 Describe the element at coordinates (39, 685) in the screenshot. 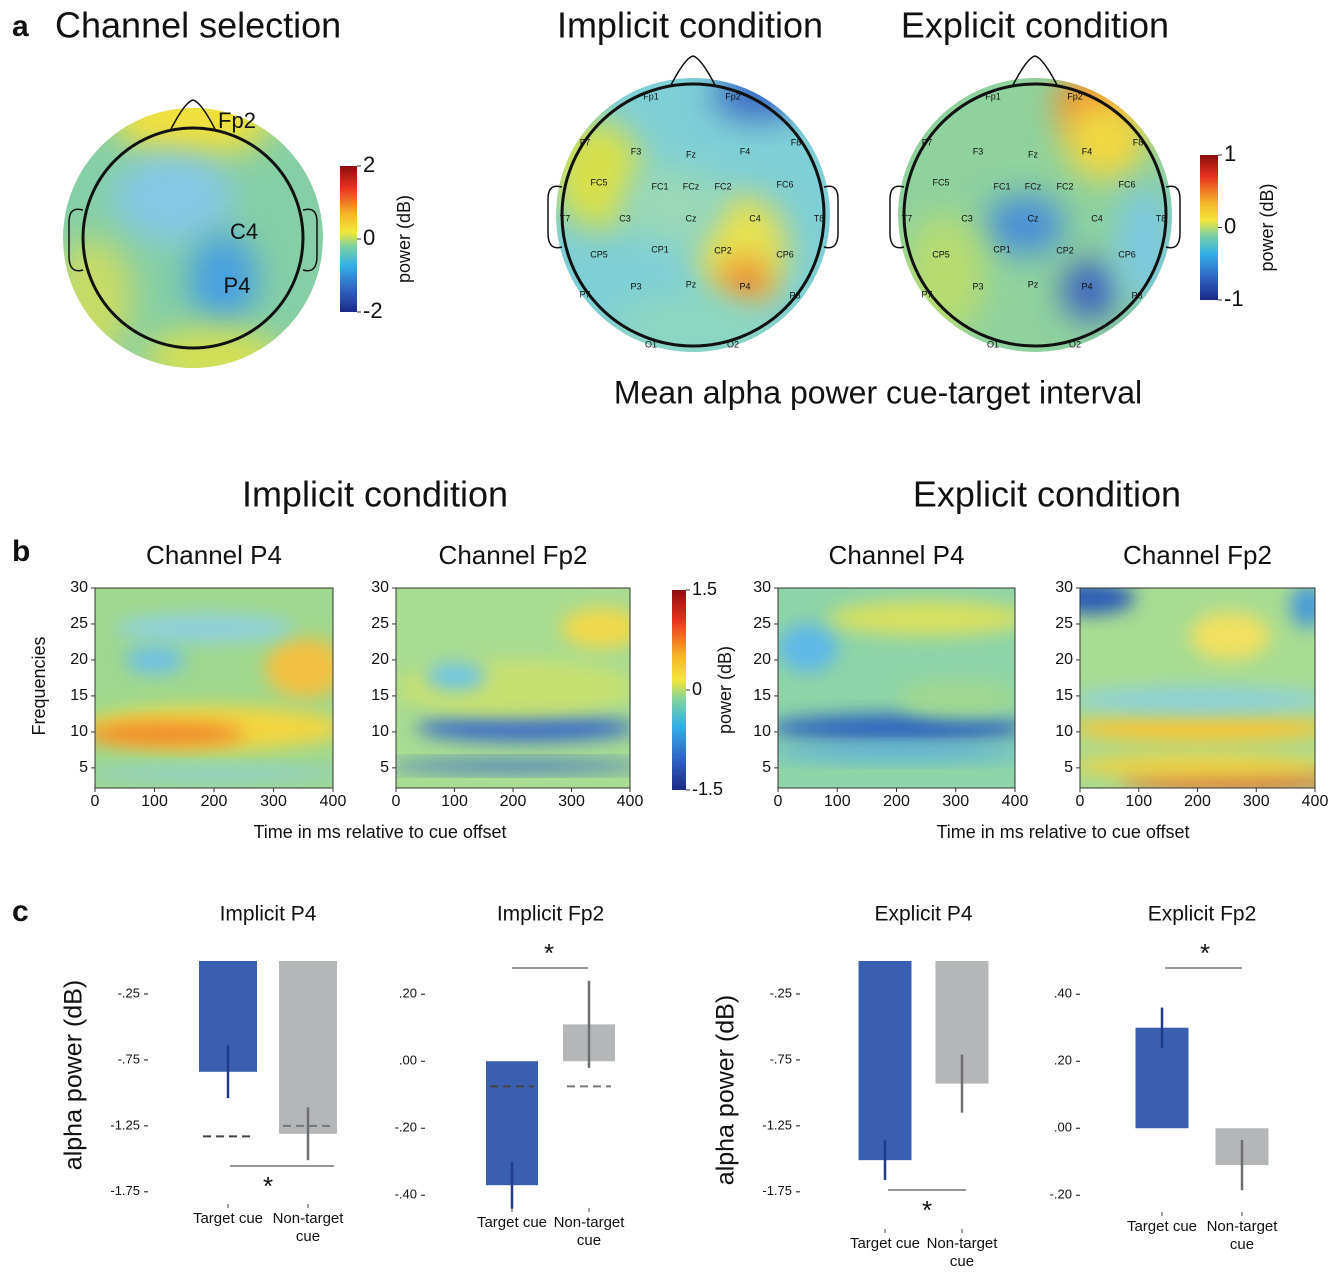

I see `y-axis-label: Frequencies` at that location.